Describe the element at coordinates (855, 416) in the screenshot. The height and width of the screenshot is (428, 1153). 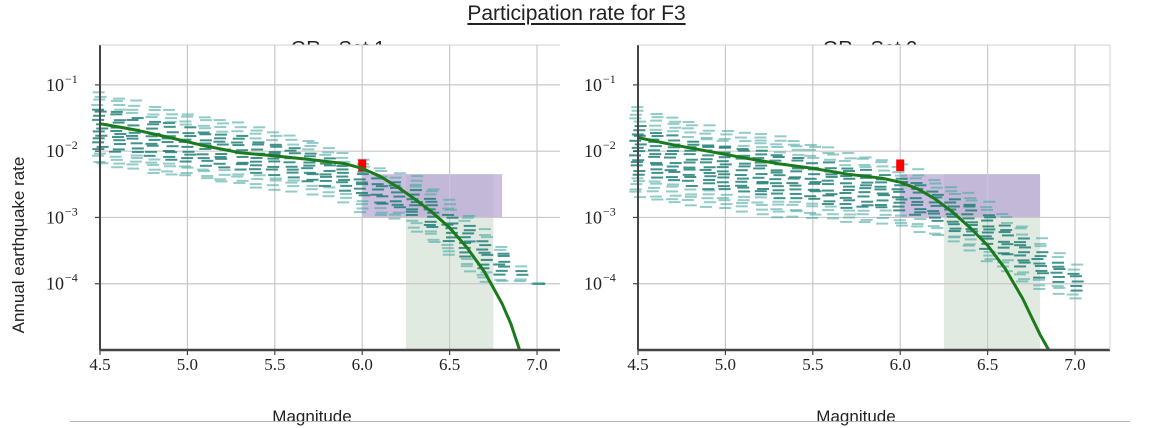
I see `x-axis-label-gr-set-2: Magnitude` at that location.